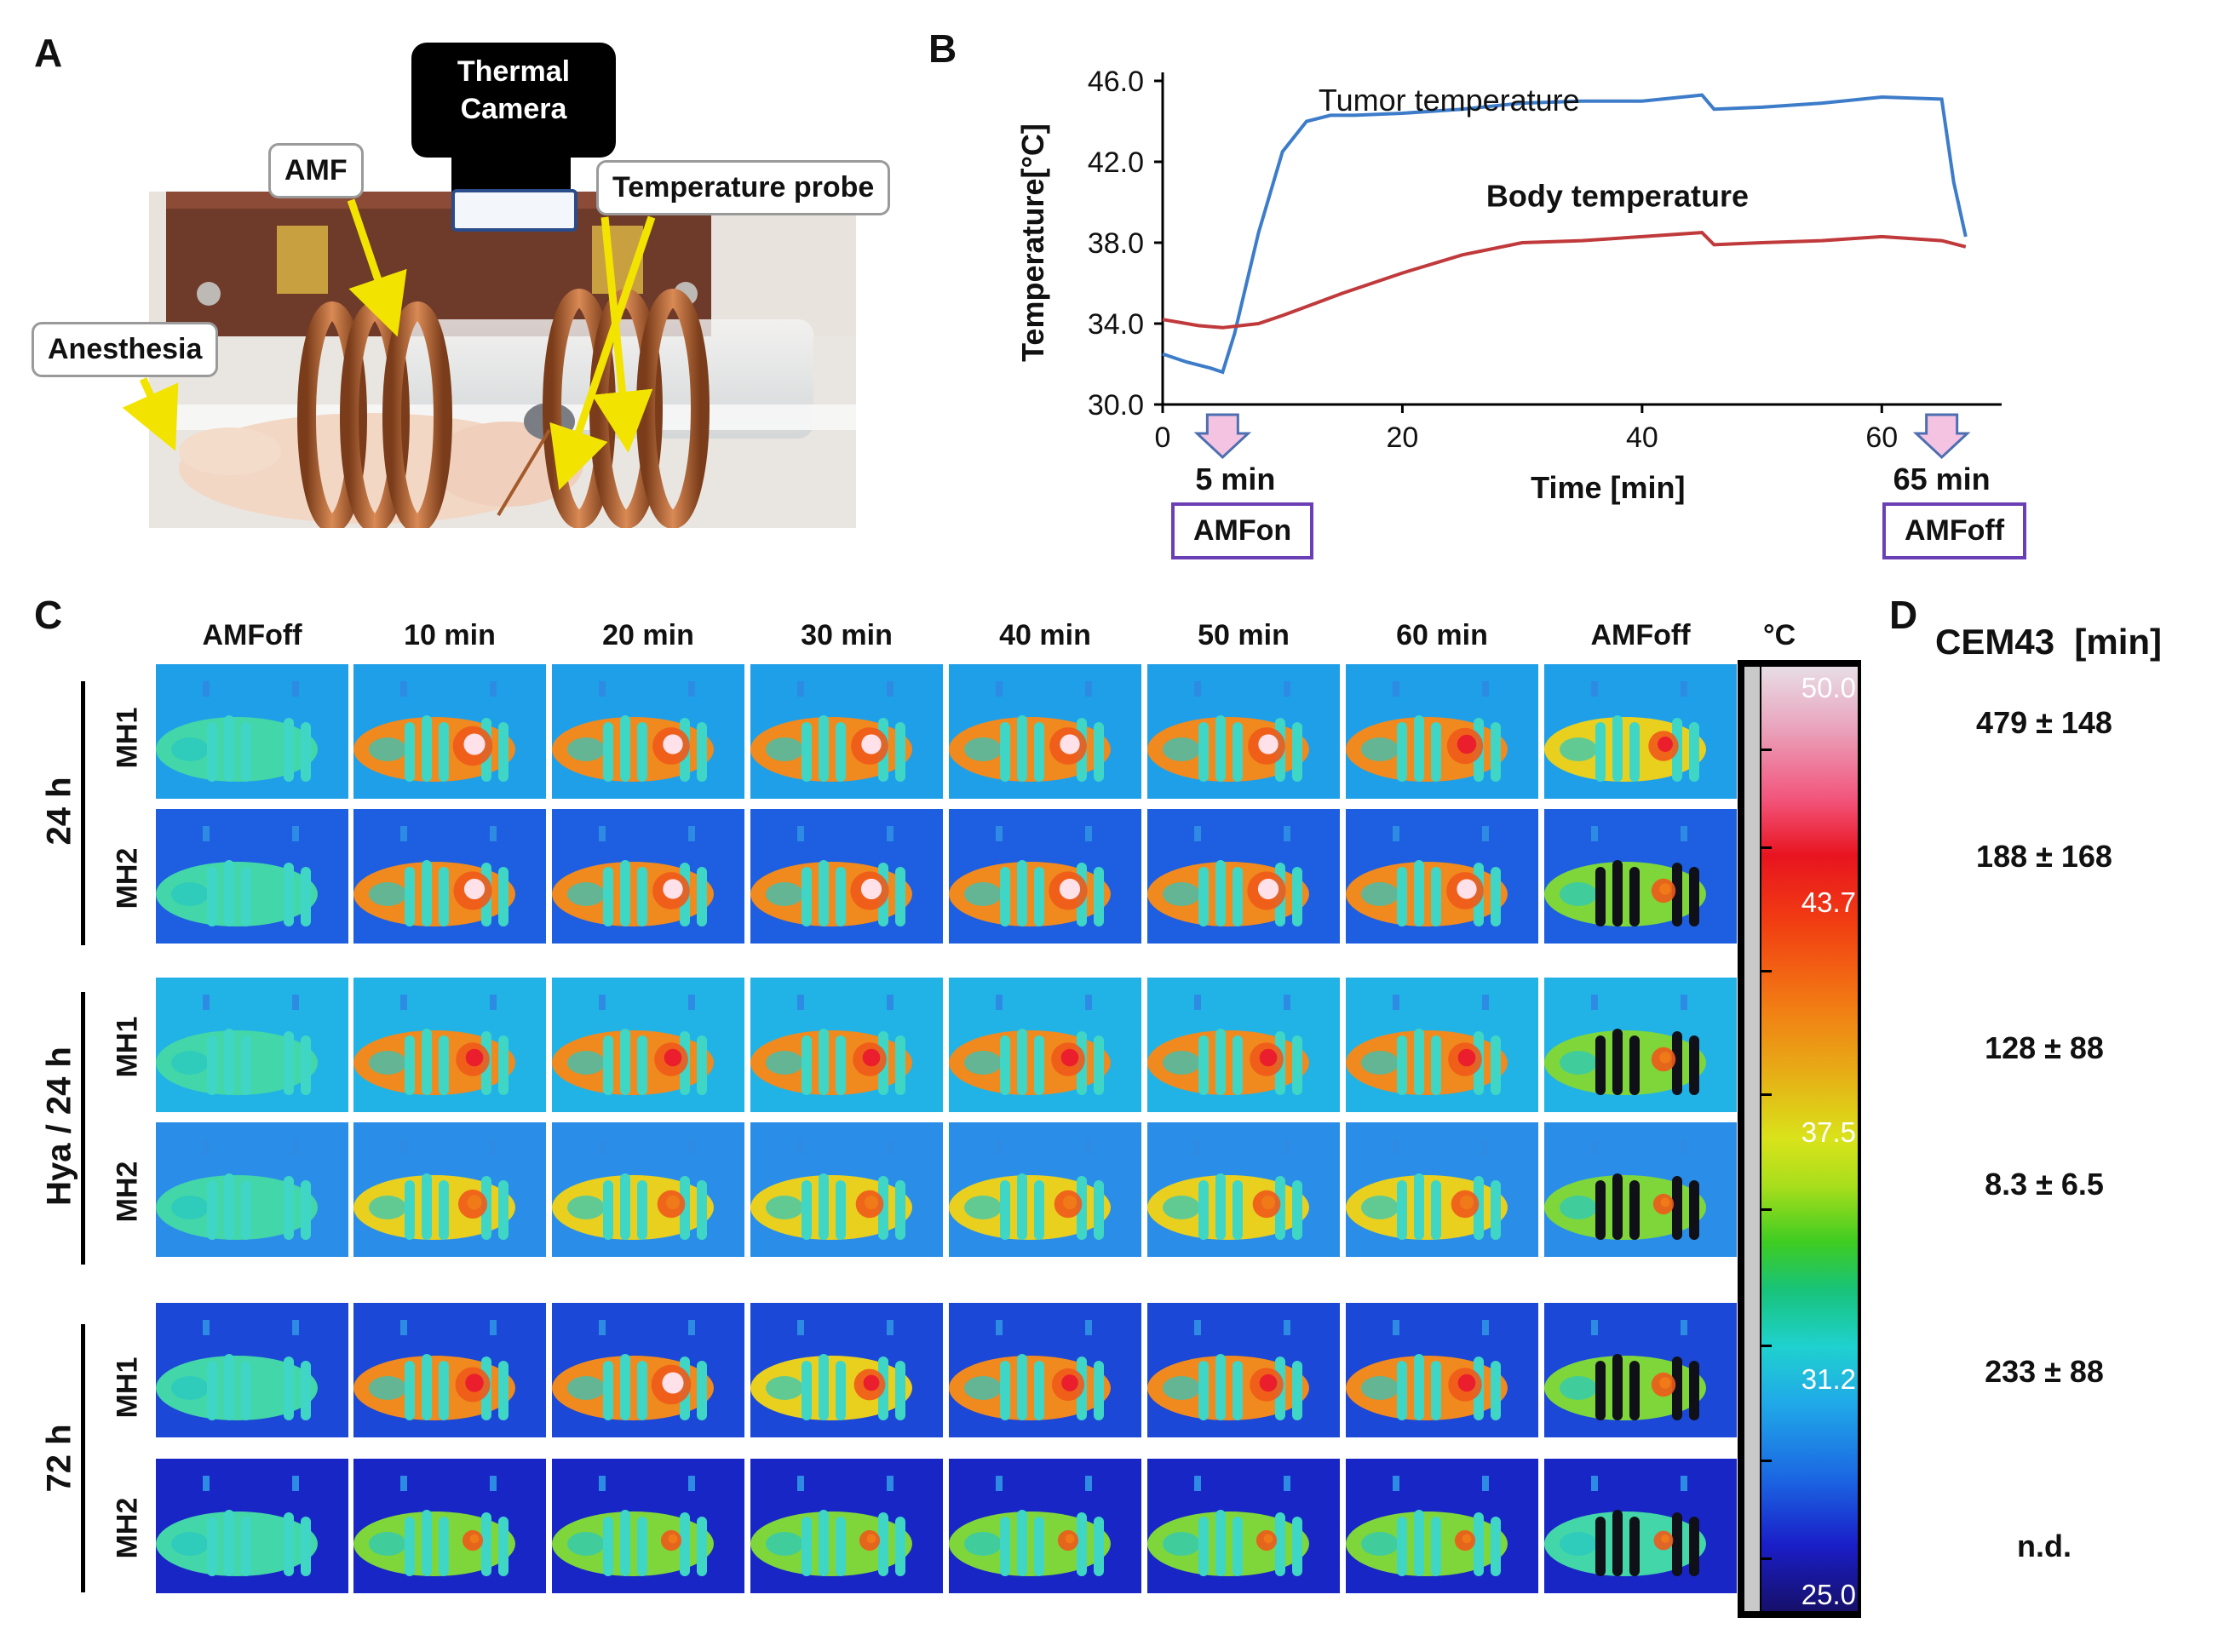  Describe the element at coordinates (847, 635) in the screenshot. I see `column-header-4: 30 min` at that location.